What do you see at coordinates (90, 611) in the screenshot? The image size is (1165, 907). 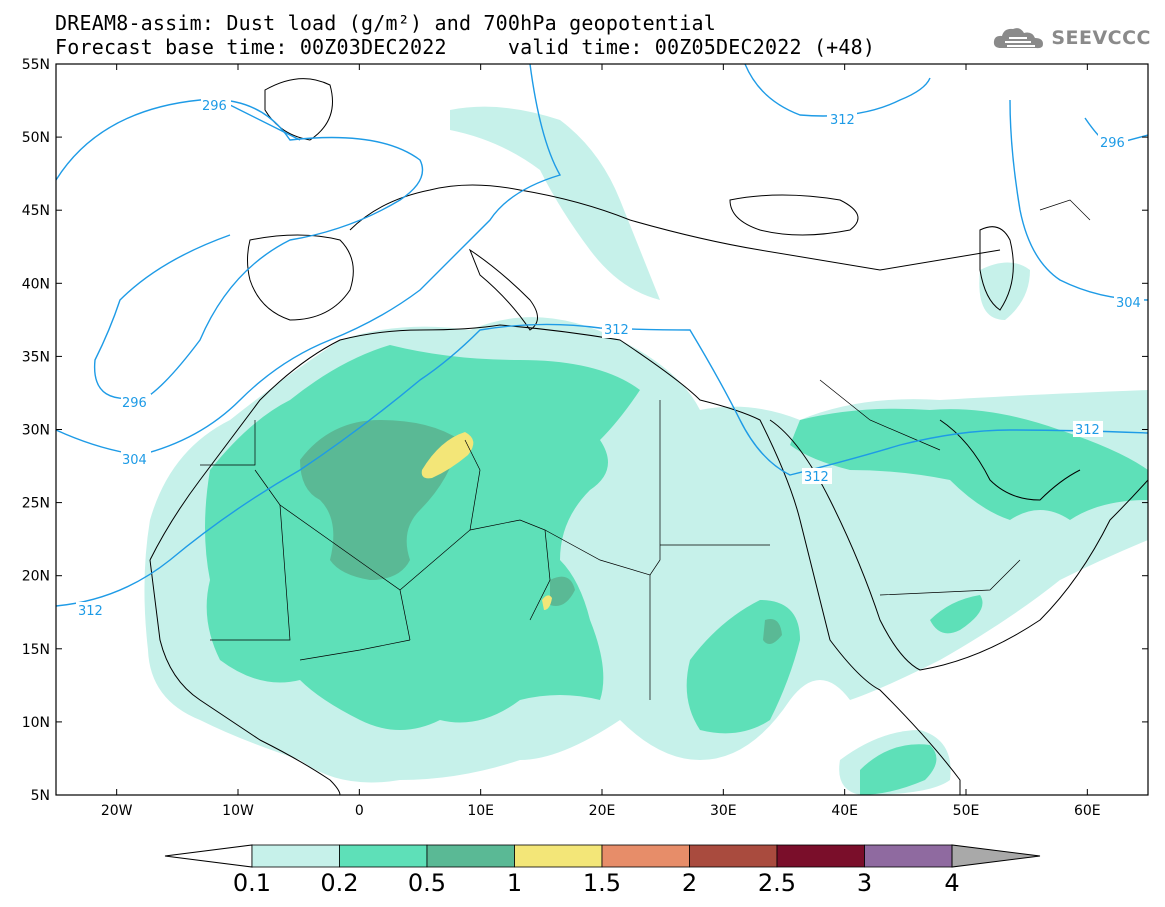 I see `contour-label-312-b: 312` at bounding box center [90, 611].